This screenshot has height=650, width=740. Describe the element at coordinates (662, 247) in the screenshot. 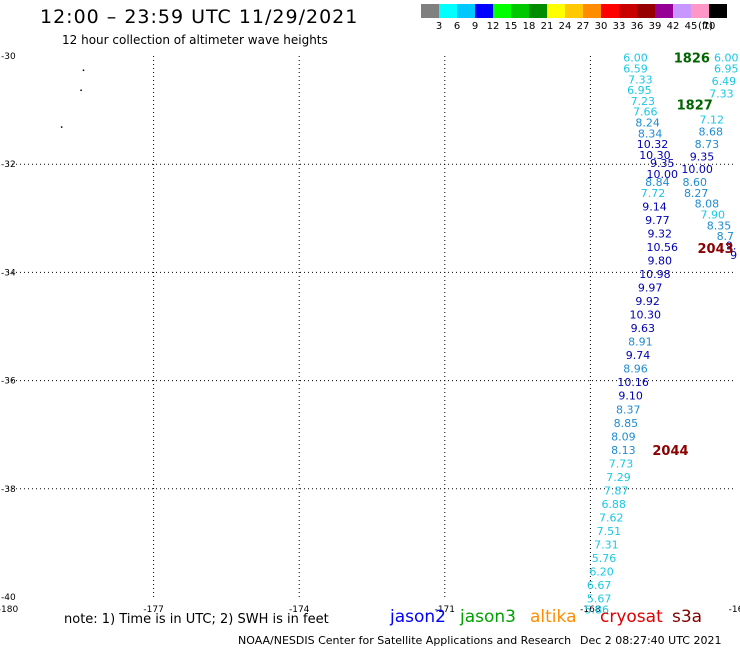

I see `wave-height-value: 10.56` at that location.